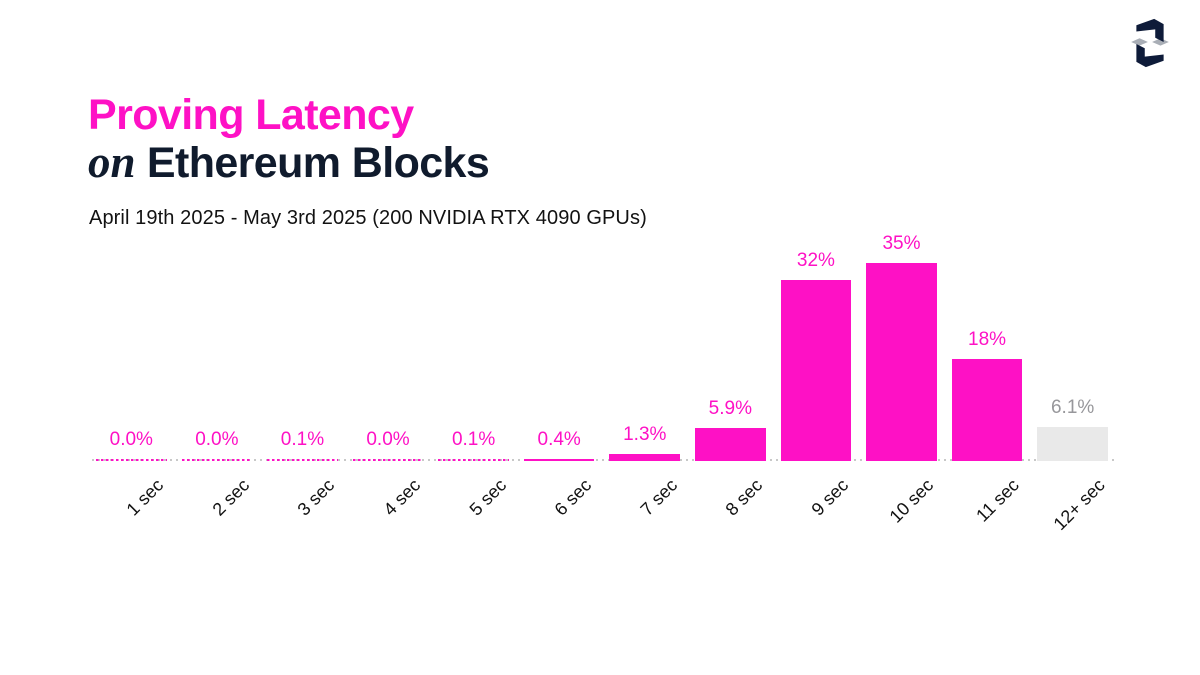  Describe the element at coordinates (251, 115) in the screenshot. I see `title-line-1: Proving Latency` at that location.